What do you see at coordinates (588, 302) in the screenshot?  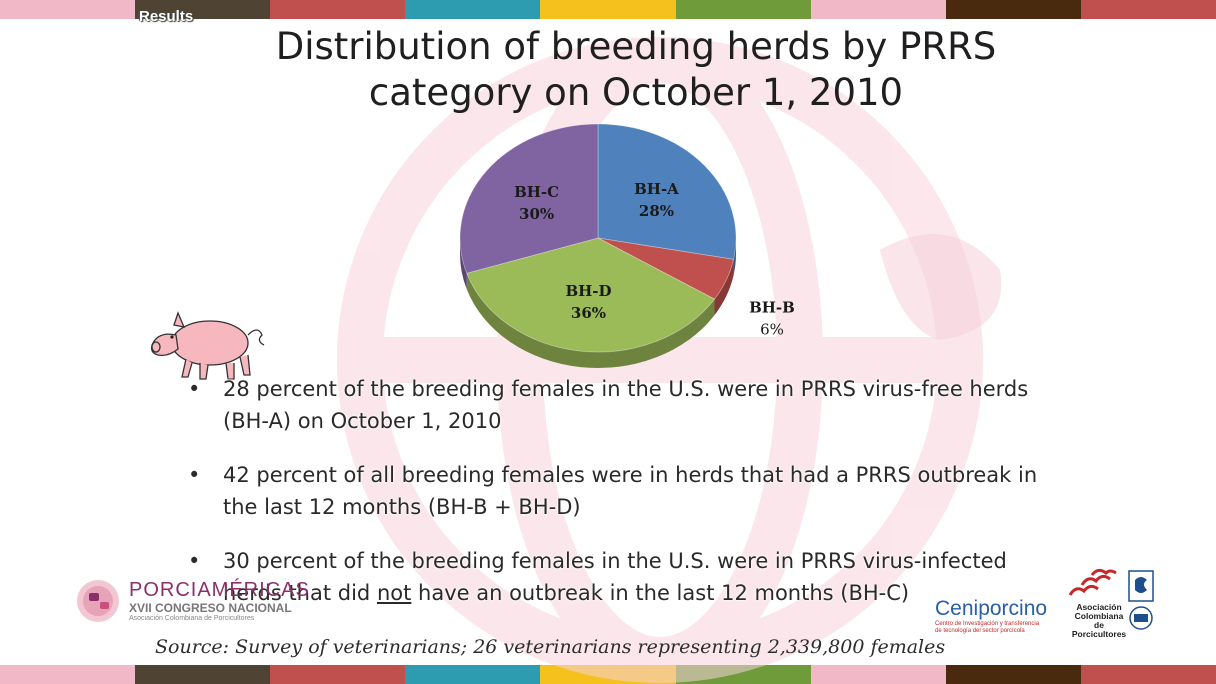 I see `pie-label-bh-d: BH-D 36%` at bounding box center [588, 302].